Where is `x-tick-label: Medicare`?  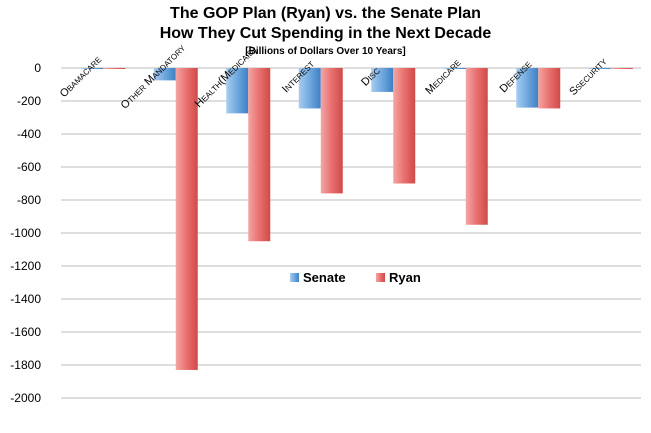
x-tick-label: Medicare is located at coordinates (443, 77).